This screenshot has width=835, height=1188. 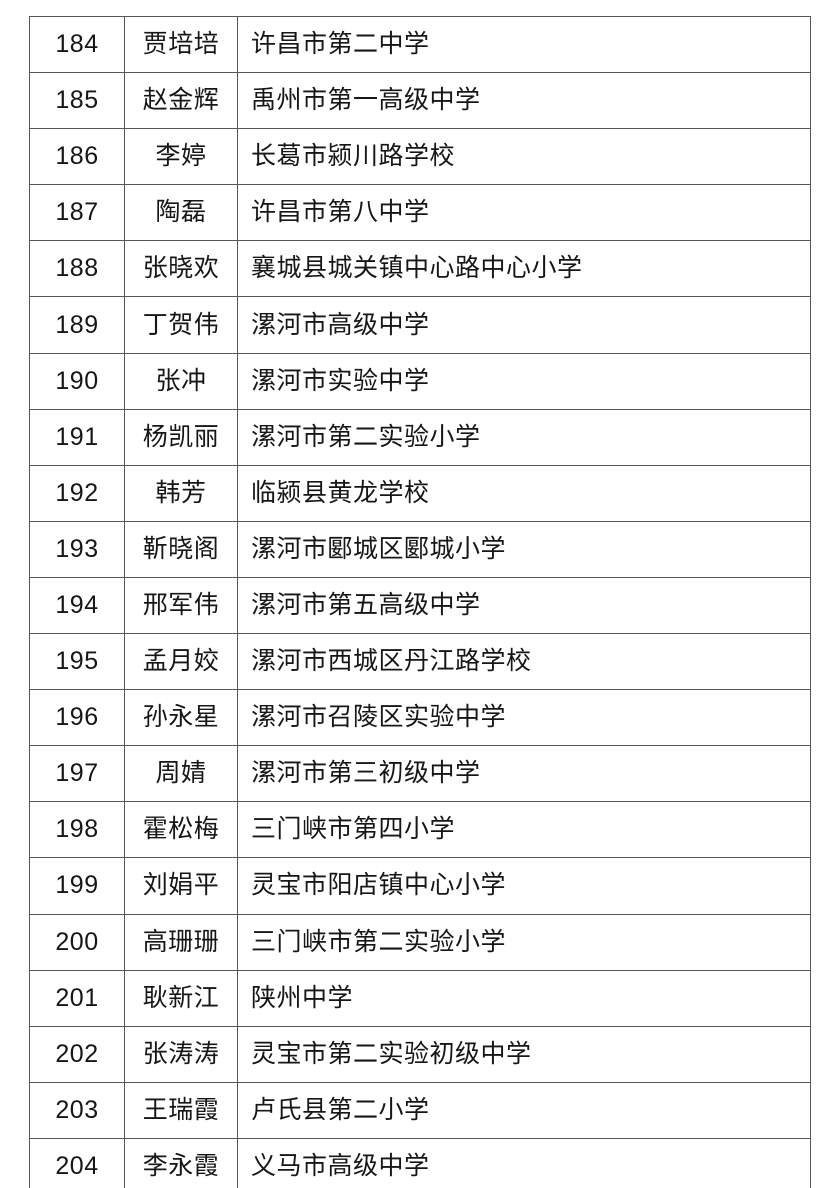 I want to click on person-name-cell: 韩芳, so click(x=181, y=493).